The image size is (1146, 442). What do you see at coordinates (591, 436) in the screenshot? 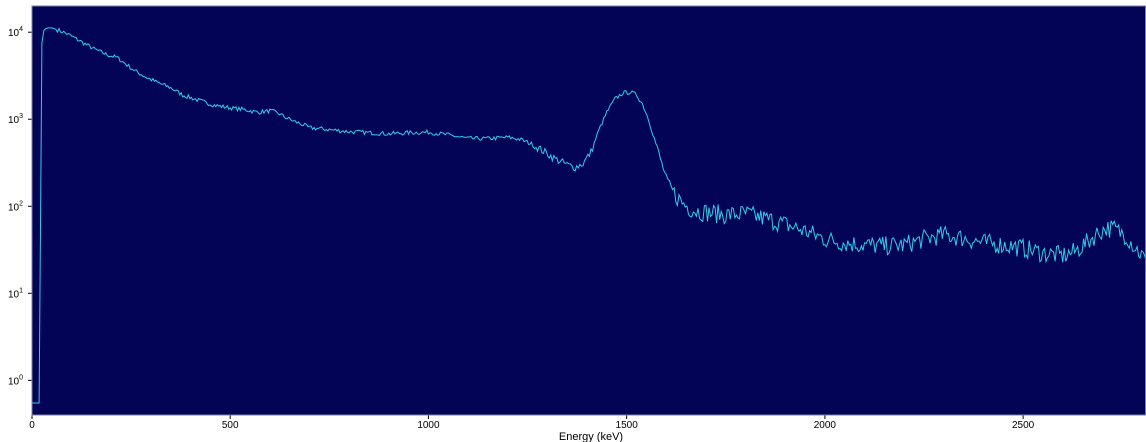
I see `x-axis-label: Energy (keV)` at bounding box center [591, 436].